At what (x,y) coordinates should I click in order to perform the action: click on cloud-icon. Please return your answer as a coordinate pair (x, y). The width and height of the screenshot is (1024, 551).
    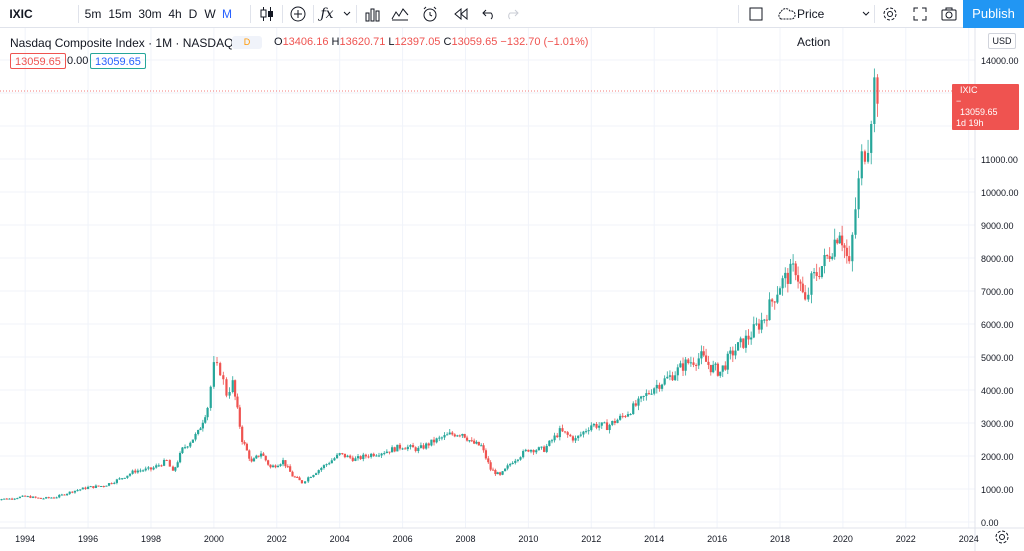
    Looking at the image, I should click on (786, 14).